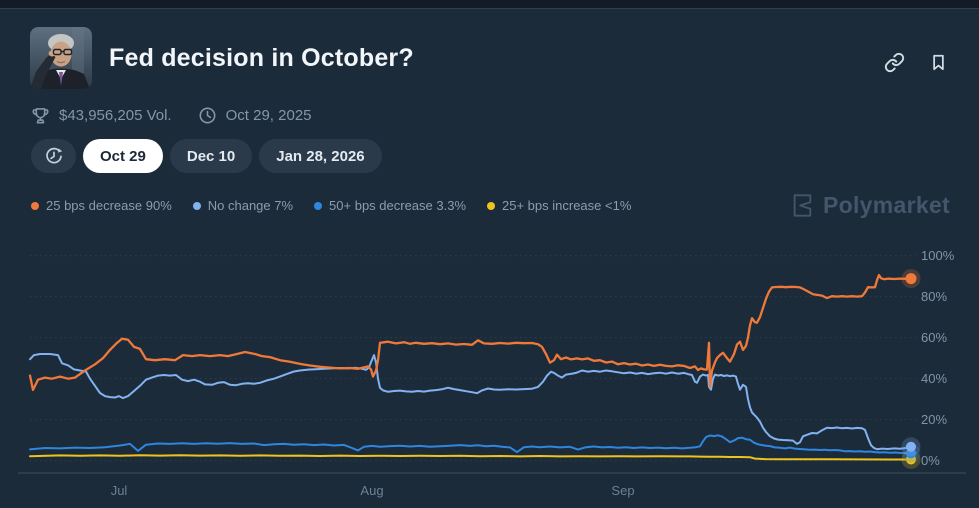 This screenshot has width=979, height=508. I want to click on market-meta: $43,956,205 Vol. Oct 29, 2025, so click(171, 115).